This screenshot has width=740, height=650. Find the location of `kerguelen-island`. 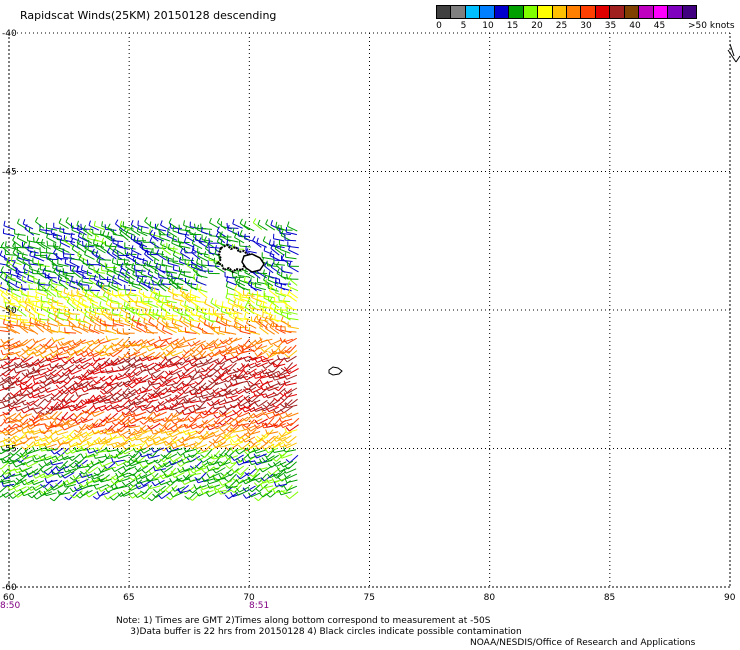

kerguelen-island is located at coordinates (240, 258).